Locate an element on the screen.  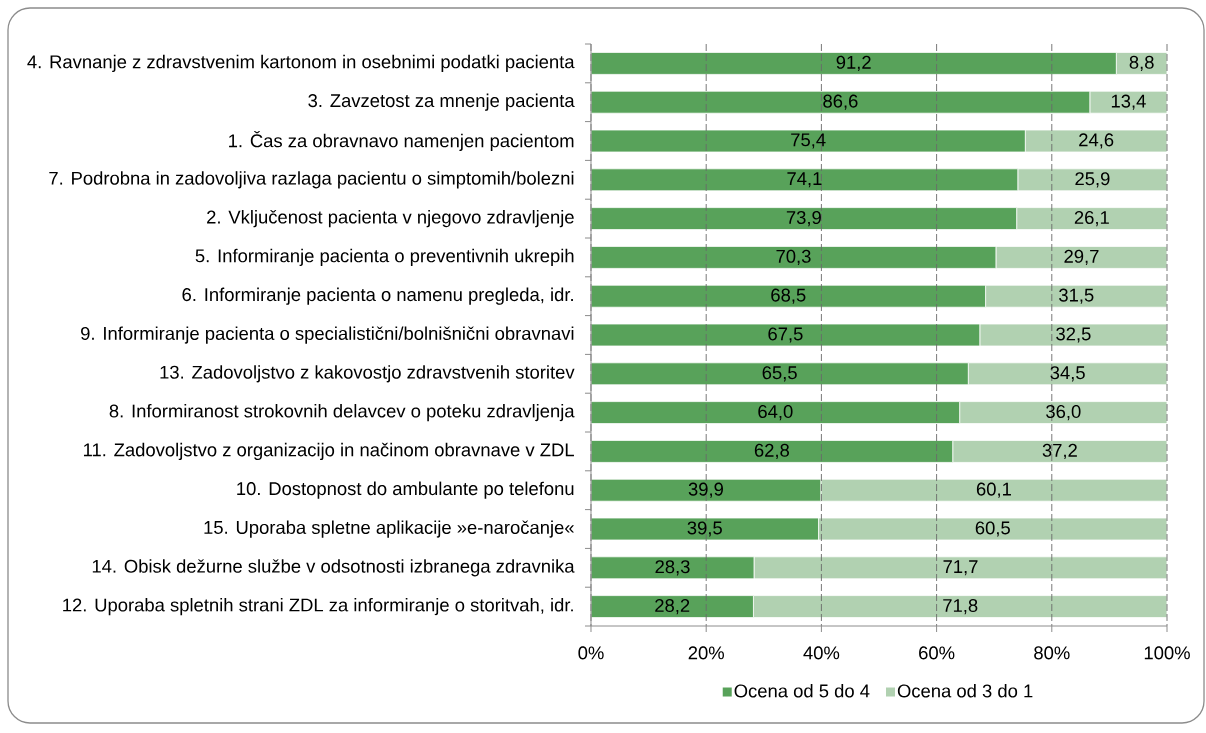
y-tick-label: 12. Uporaba spletnih strani ZDL za informiranje o storitvah, idr. is located at coordinates (318, 607).